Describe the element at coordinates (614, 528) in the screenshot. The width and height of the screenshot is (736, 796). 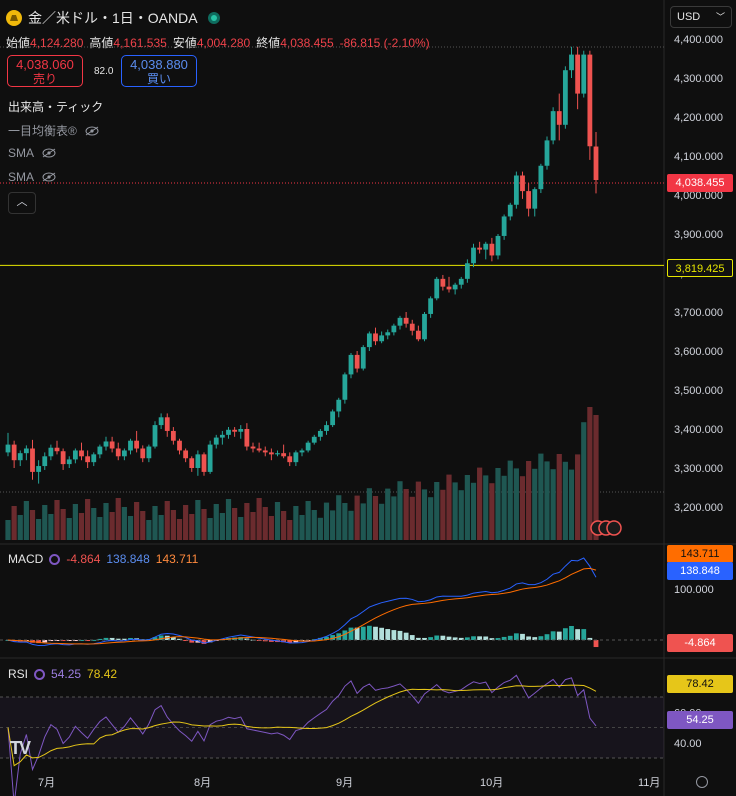
I see `economic-event-flag-icon` at that location.